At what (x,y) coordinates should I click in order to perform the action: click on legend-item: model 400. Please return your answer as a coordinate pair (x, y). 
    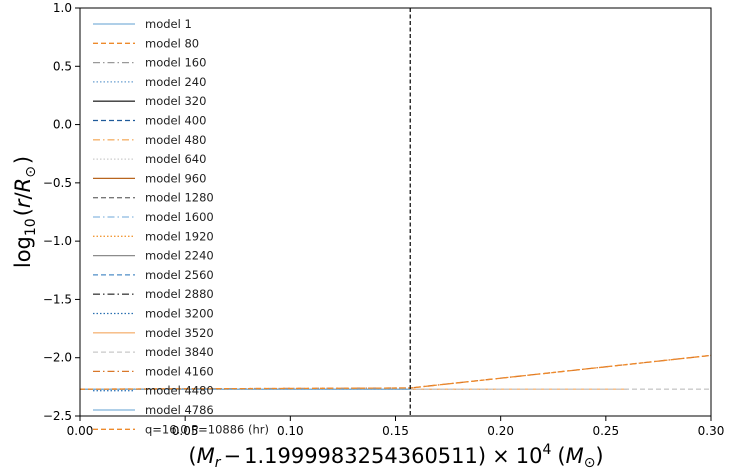
    Looking at the image, I should click on (149, 121).